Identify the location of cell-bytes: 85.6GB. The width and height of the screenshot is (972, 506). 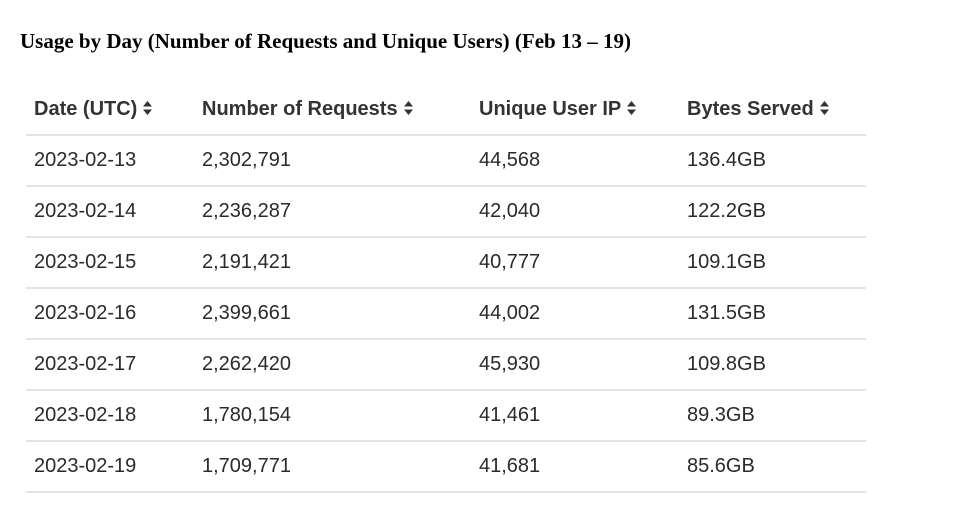
(772, 467).